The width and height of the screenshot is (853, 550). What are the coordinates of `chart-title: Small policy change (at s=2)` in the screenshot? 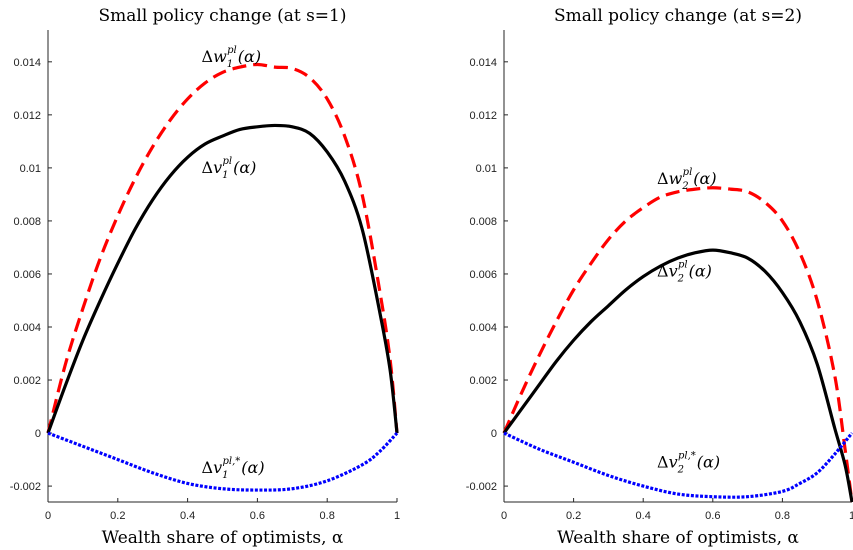 It's located at (678, 16).